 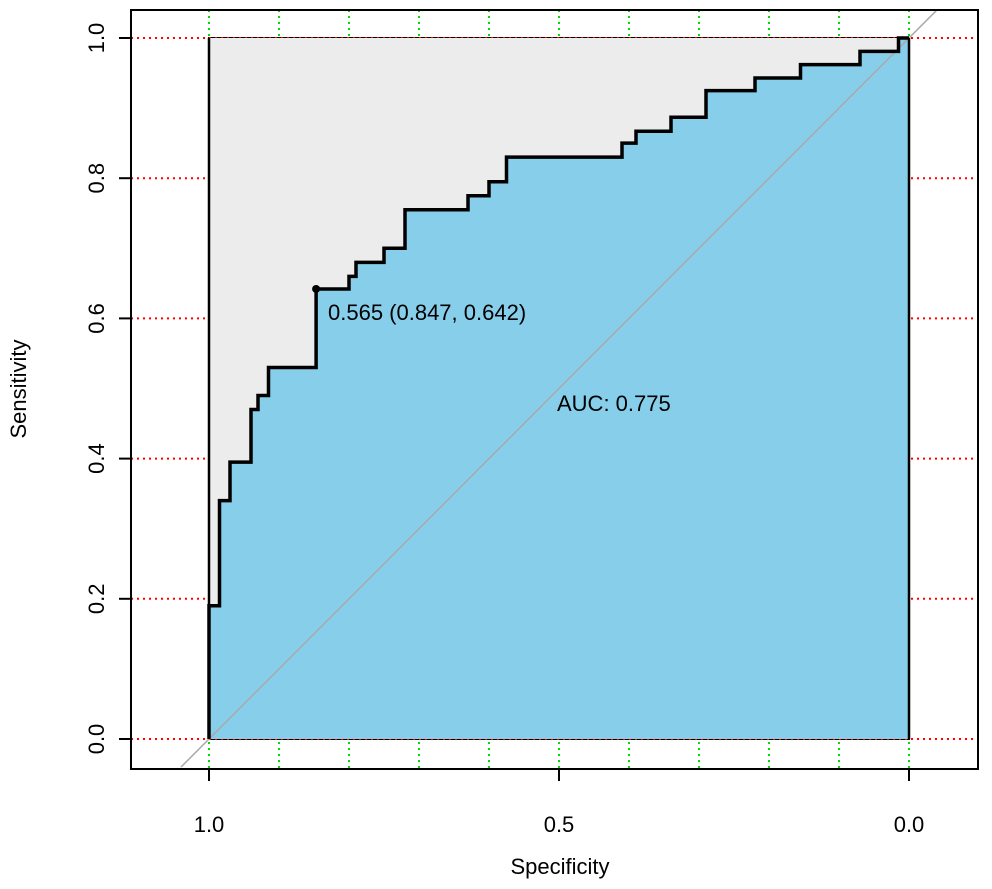 I want to click on threshold-point, so click(x=316, y=288).